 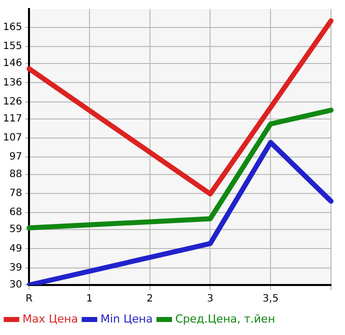 What do you see at coordinates (15, 248) in the screenshot?
I see `y-tick-label: 49` at bounding box center [15, 248].